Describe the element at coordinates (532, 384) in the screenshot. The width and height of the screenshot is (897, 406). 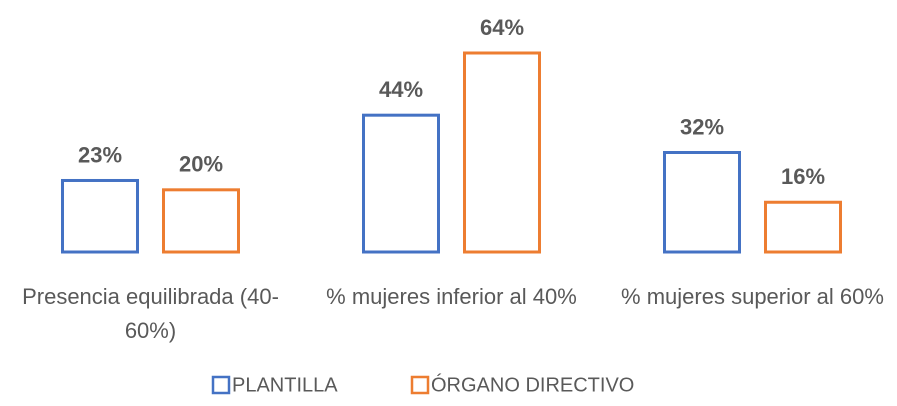
I see `legend-label: ÓRGANO DIRECTIVO` at that location.